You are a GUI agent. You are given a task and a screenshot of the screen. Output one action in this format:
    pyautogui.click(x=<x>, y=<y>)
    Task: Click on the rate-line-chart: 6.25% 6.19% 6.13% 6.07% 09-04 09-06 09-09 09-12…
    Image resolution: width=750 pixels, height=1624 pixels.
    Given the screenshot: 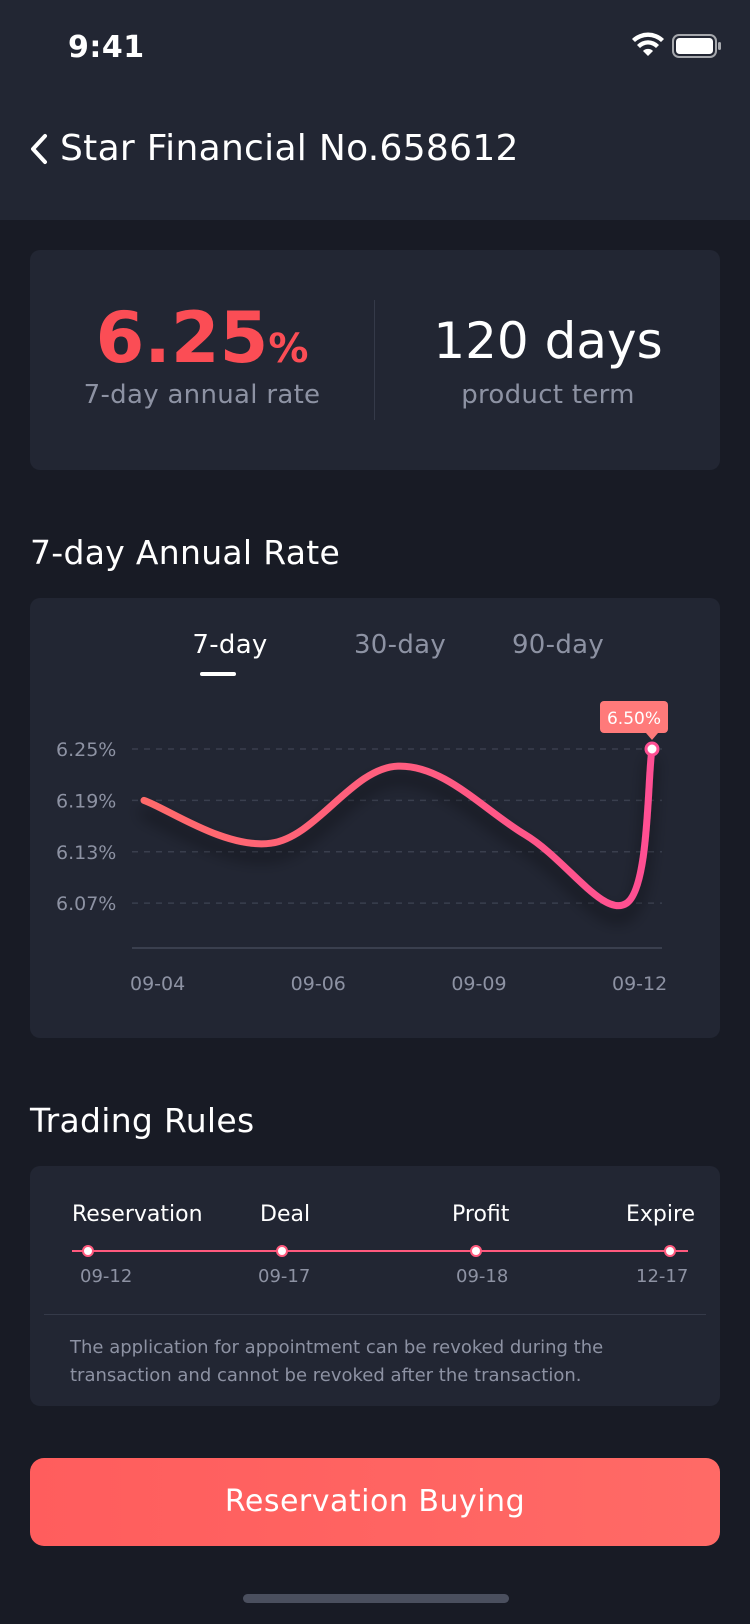 What is the action you would take?
    pyautogui.click(x=362, y=848)
    